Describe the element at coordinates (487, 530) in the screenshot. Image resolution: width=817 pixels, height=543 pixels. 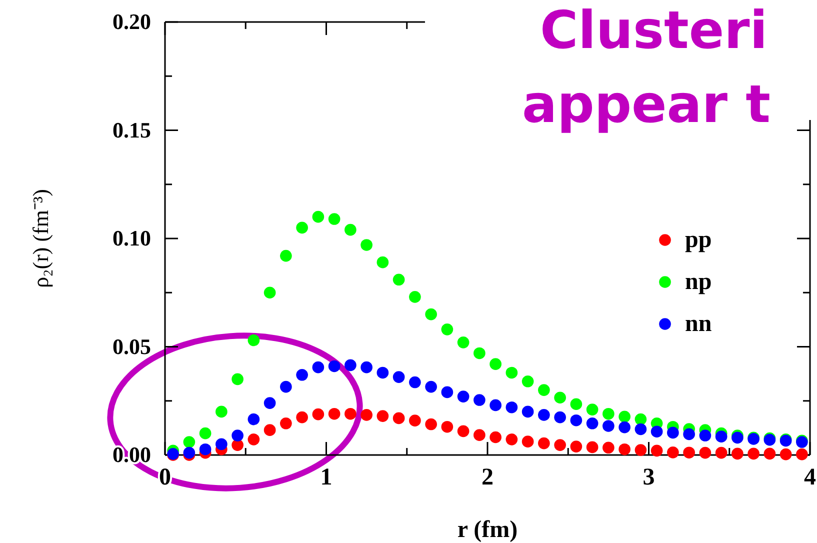
I see `x-axis-title: r (fm)` at that location.